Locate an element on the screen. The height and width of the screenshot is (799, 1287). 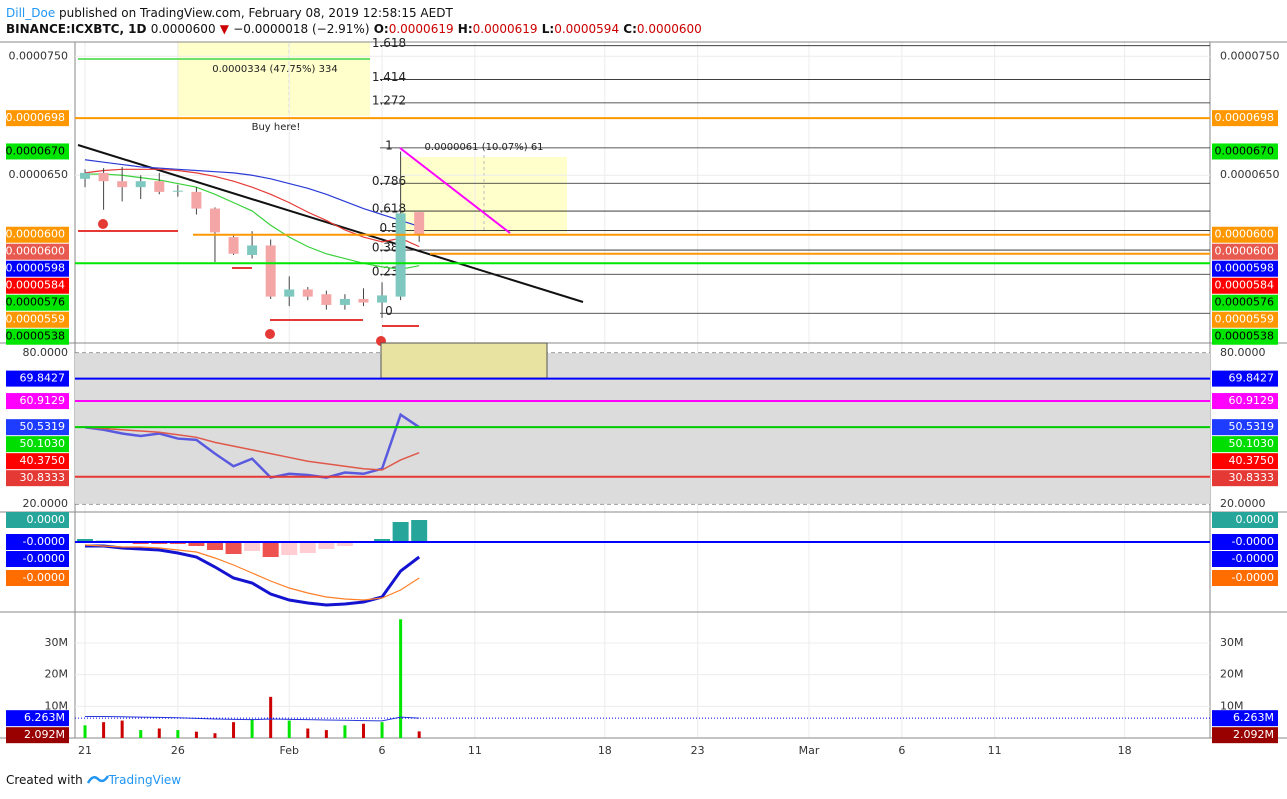
symbol: BINANCE:ICXBTC, 1D is located at coordinates (76, 29).